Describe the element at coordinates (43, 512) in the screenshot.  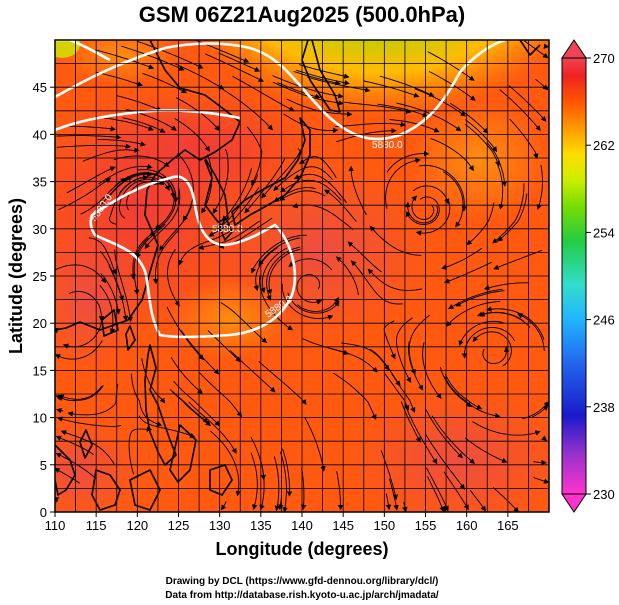
I see `y-tick-label: 0` at that location.